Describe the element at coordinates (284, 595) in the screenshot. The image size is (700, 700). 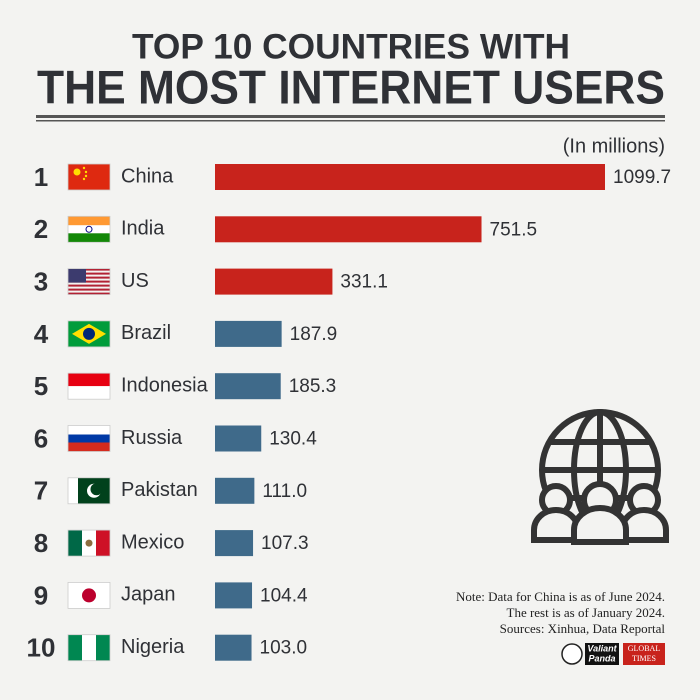
I see `value-label: 104.4` at that location.